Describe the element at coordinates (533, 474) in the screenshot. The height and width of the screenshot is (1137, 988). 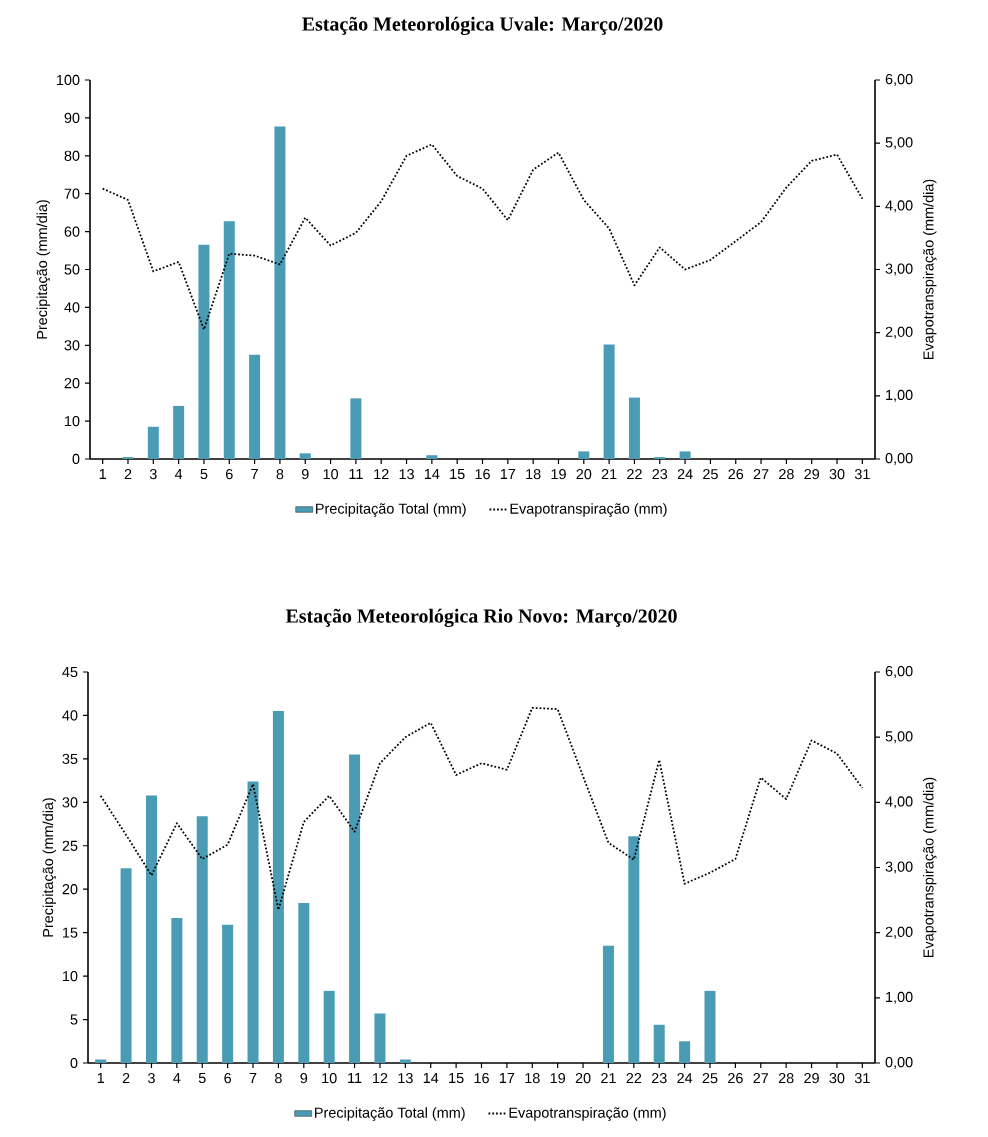
I see `x-tick-label: 18` at that location.